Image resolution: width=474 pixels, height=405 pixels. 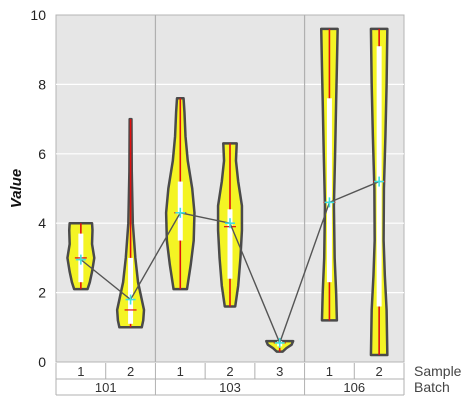 What do you see at coordinates (106, 387) in the screenshot?
I see `batch-label: 101` at bounding box center [106, 387].